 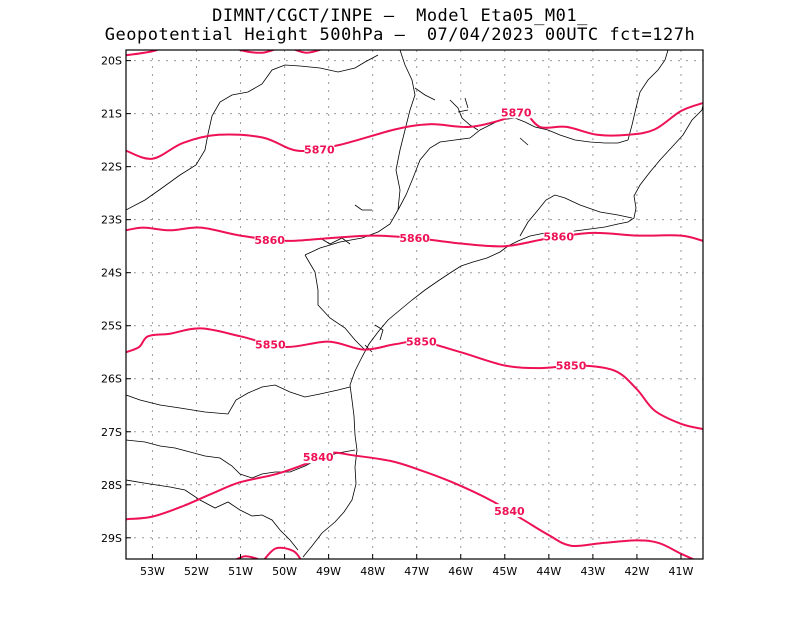 I want to click on lat-tick-label: 28S, so click(x=111, y=485).